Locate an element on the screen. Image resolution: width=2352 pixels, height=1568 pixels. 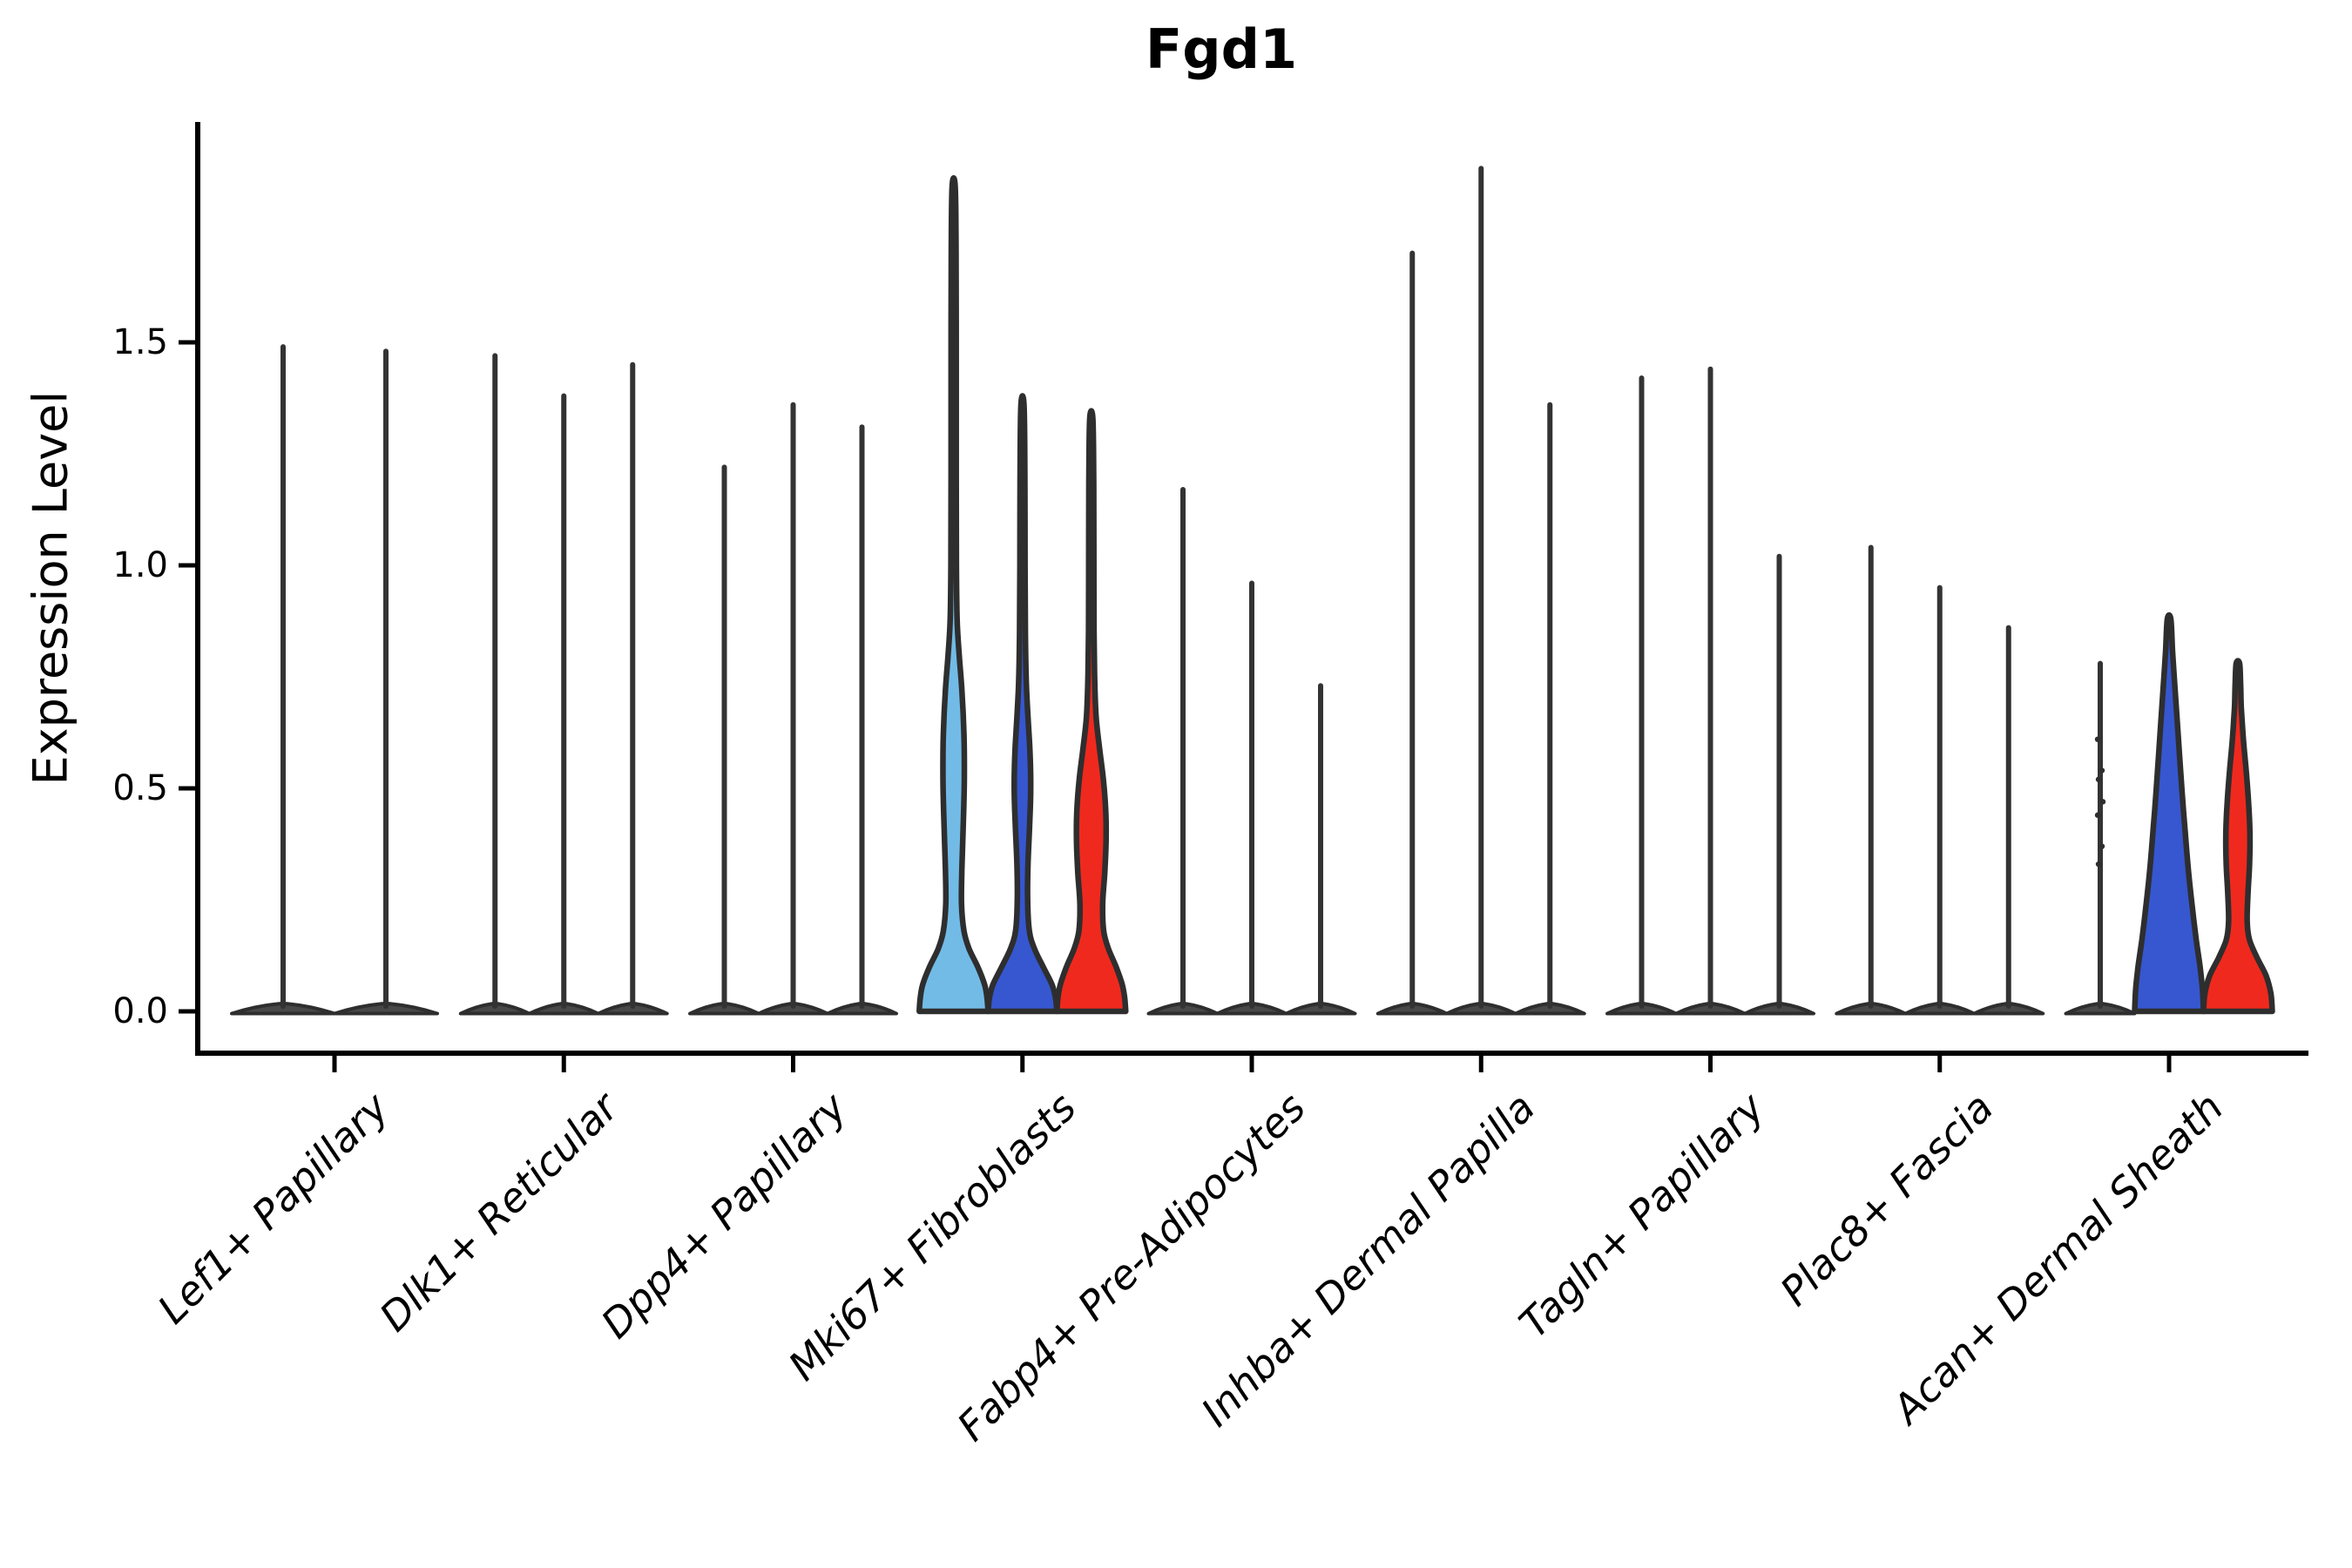
y-tick-label: 0.5 is located at coordinates (140, 788).